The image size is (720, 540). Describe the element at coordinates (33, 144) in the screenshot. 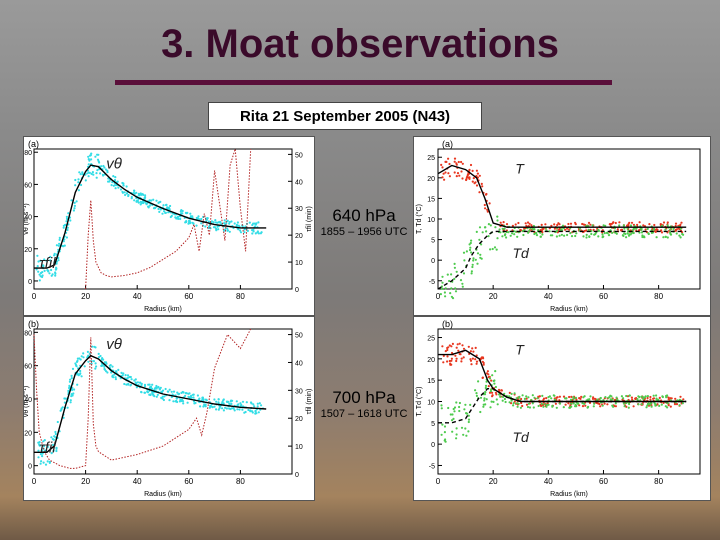

I see `panel-label: (a)` at that location.